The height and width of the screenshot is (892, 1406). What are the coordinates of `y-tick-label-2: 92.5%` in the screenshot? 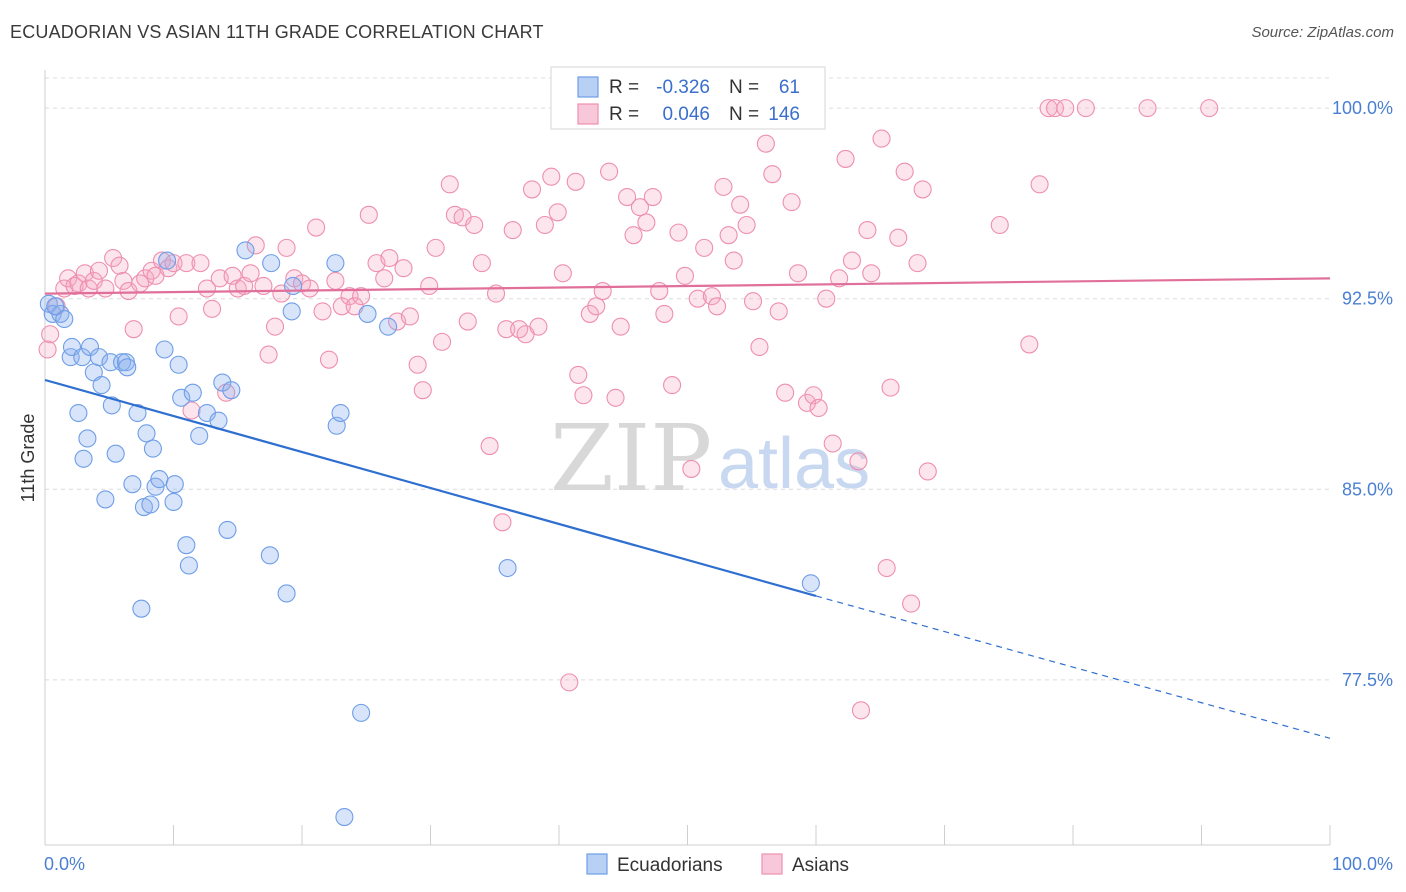 It's located at (1367, 299).